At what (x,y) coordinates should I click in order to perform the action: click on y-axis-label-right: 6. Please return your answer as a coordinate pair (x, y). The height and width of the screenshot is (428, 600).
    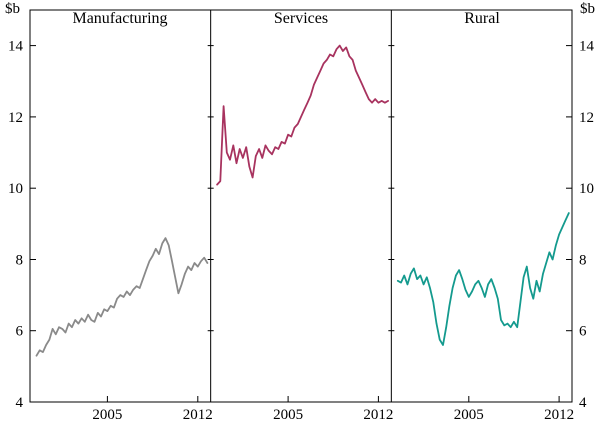
    Looking at the image, I should click on (583, 332).